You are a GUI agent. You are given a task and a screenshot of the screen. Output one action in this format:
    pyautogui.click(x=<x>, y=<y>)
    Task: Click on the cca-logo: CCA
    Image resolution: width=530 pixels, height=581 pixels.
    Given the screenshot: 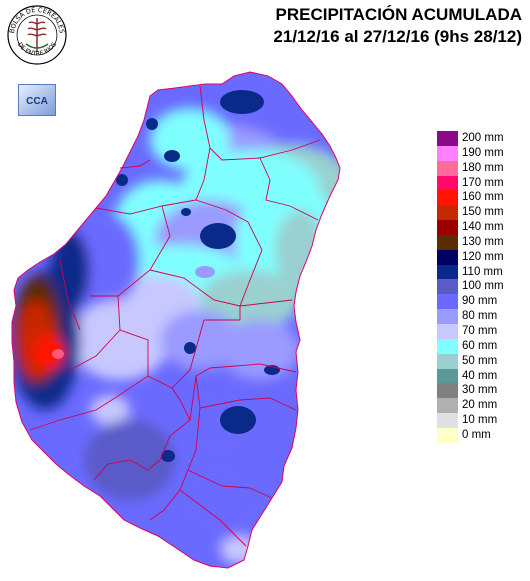 What is the action you would take?
    pyautogui.click(x=37, y=100)
    